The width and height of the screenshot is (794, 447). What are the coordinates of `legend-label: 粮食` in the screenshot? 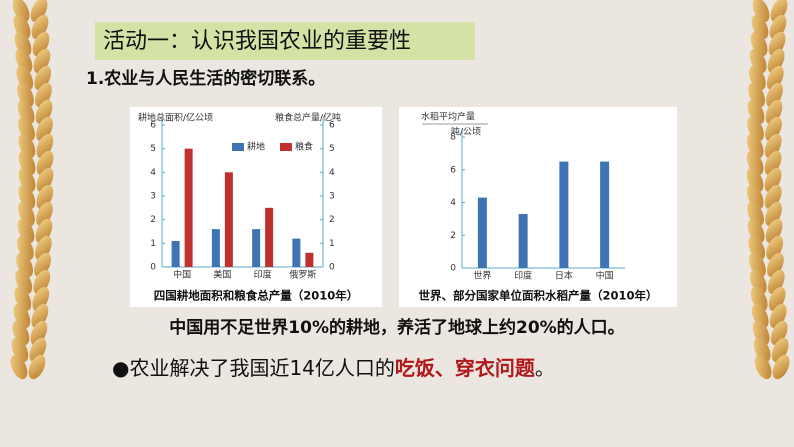 It's located at (304, 147).